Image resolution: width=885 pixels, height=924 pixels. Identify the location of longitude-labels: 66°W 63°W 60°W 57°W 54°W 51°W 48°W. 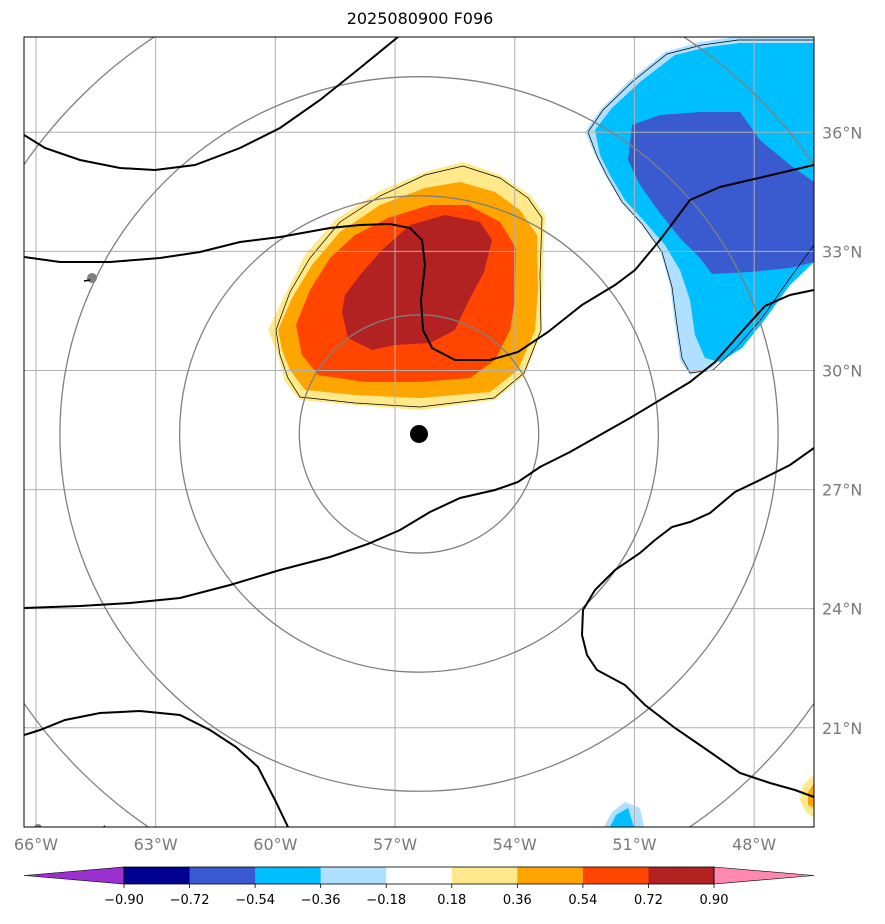
(395, 844).